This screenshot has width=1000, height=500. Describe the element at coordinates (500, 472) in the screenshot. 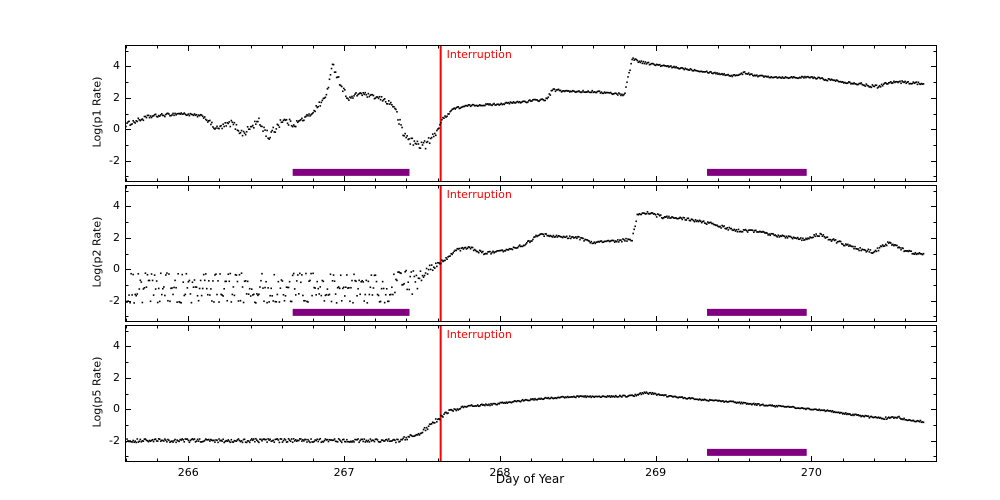

I see `x-tick-label: 268` at that location.